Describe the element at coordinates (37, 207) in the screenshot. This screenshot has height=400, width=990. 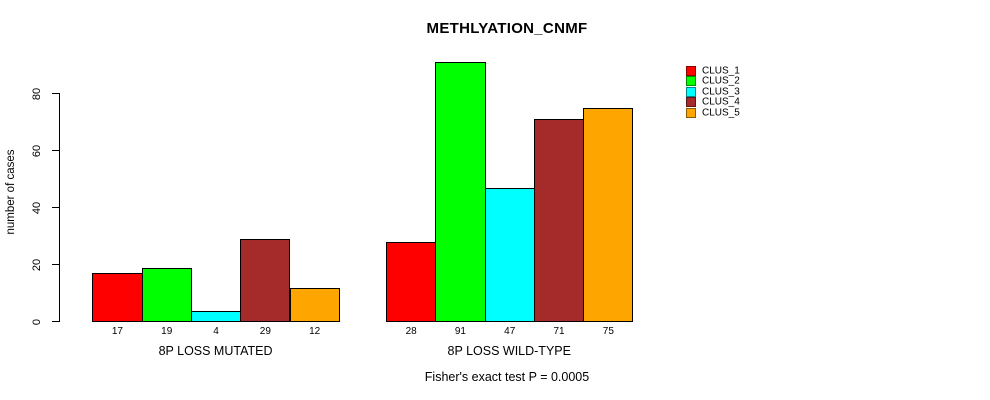
I see `y-axis-tick-label: 40` at that location.